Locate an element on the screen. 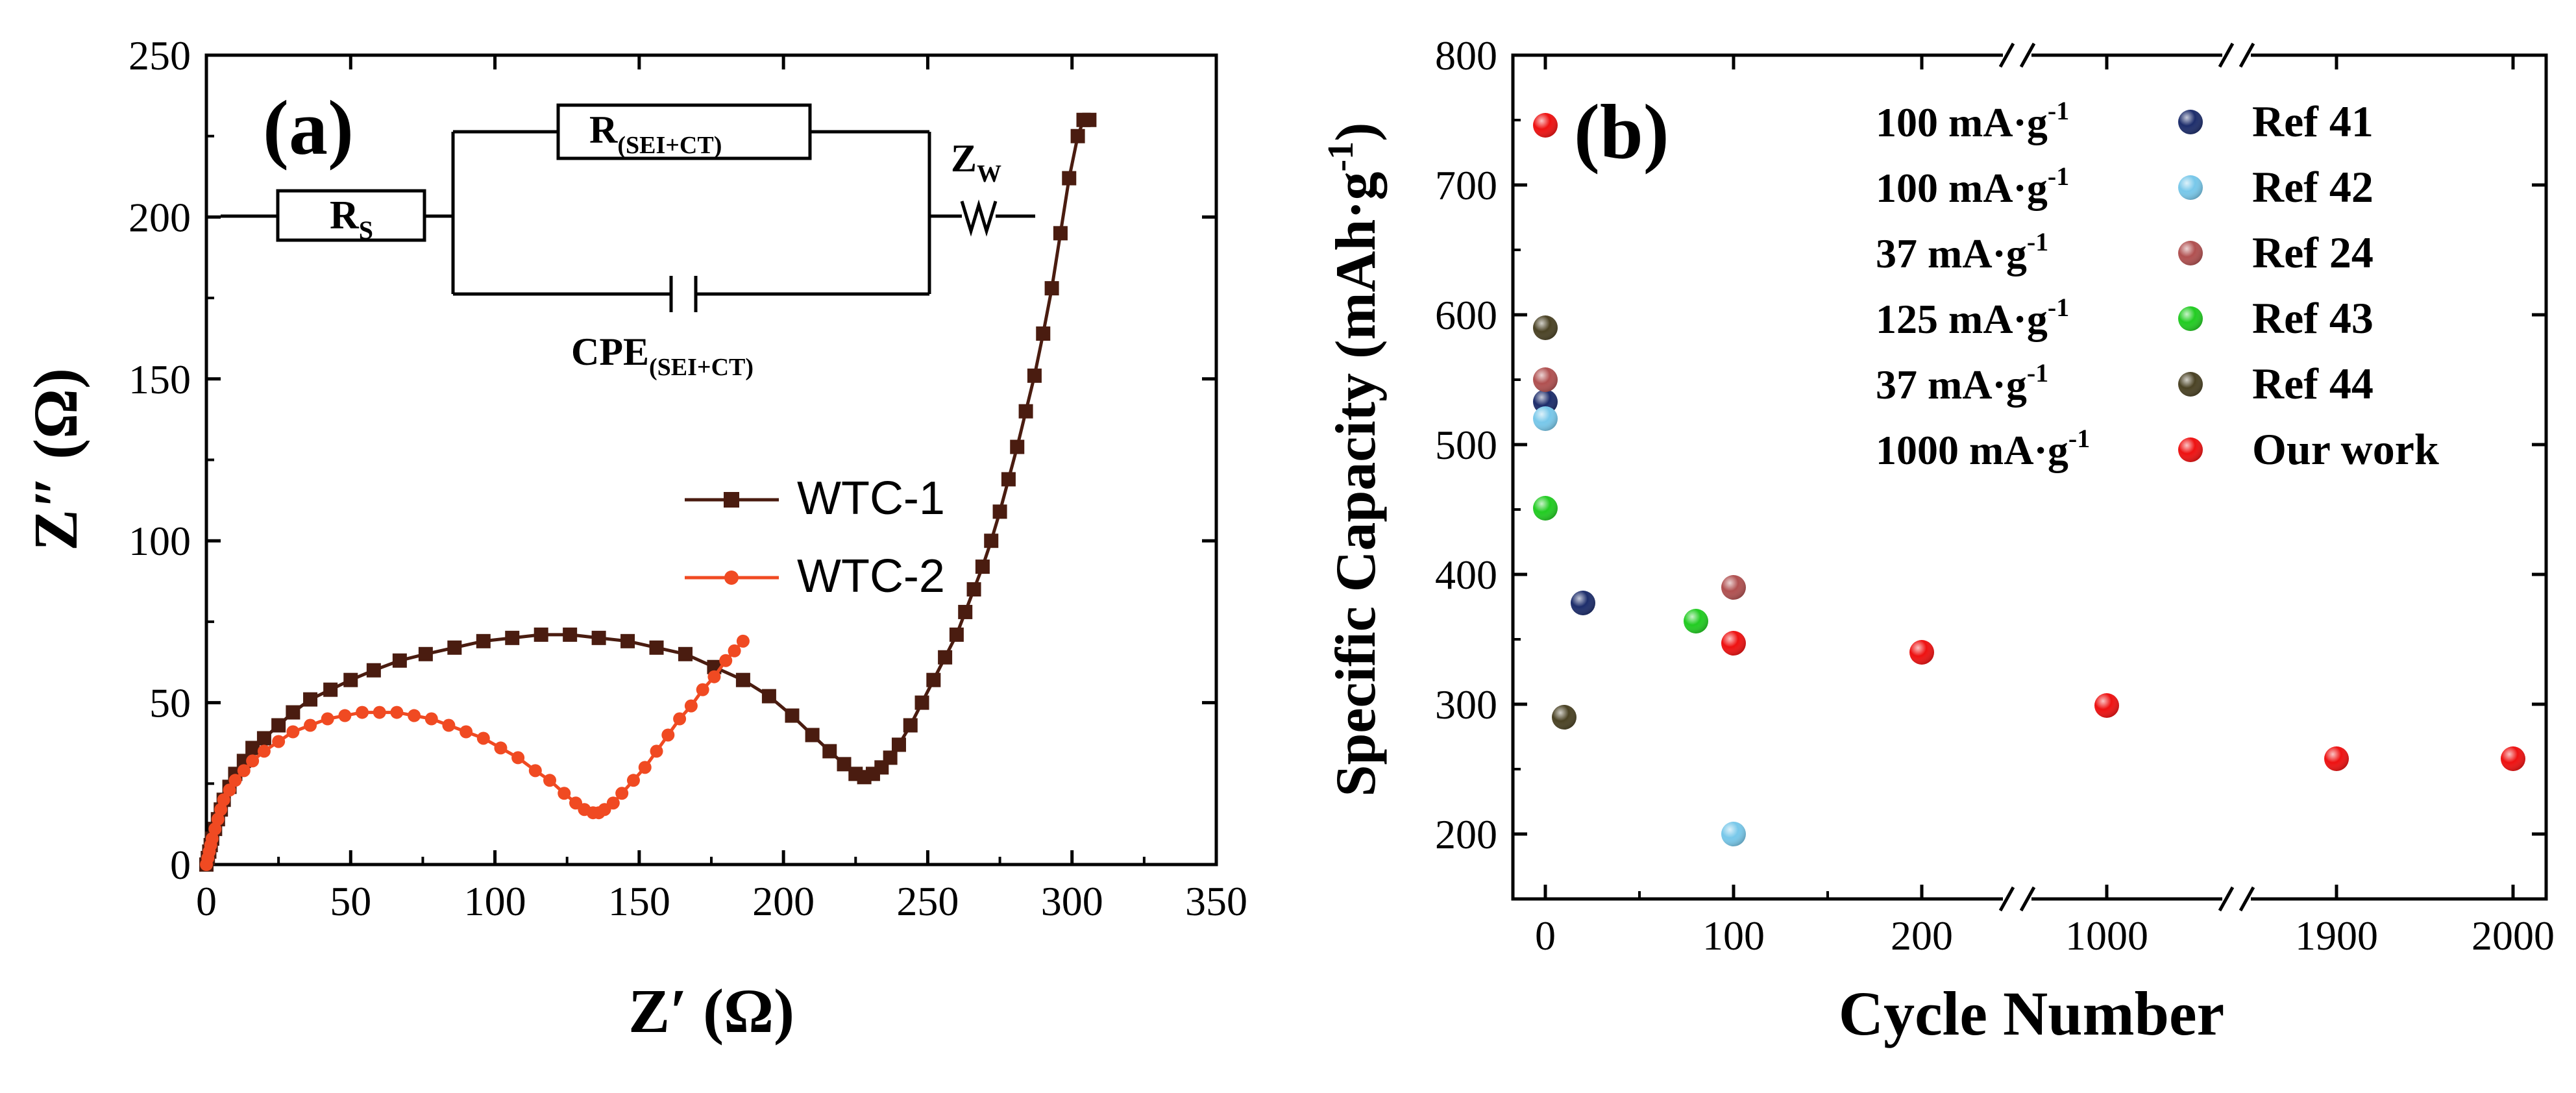 This screenshot has width=2576, height=1093. panel-a-y-tick-labels: 0 50 100 150 200 250 is located at coordinates (160, 460).